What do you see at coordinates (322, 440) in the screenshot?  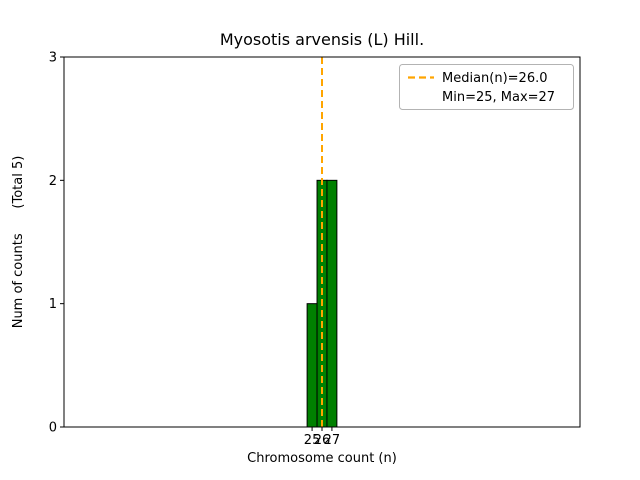 I see `x-tick-label: 26` at bounding box center [322, 440].